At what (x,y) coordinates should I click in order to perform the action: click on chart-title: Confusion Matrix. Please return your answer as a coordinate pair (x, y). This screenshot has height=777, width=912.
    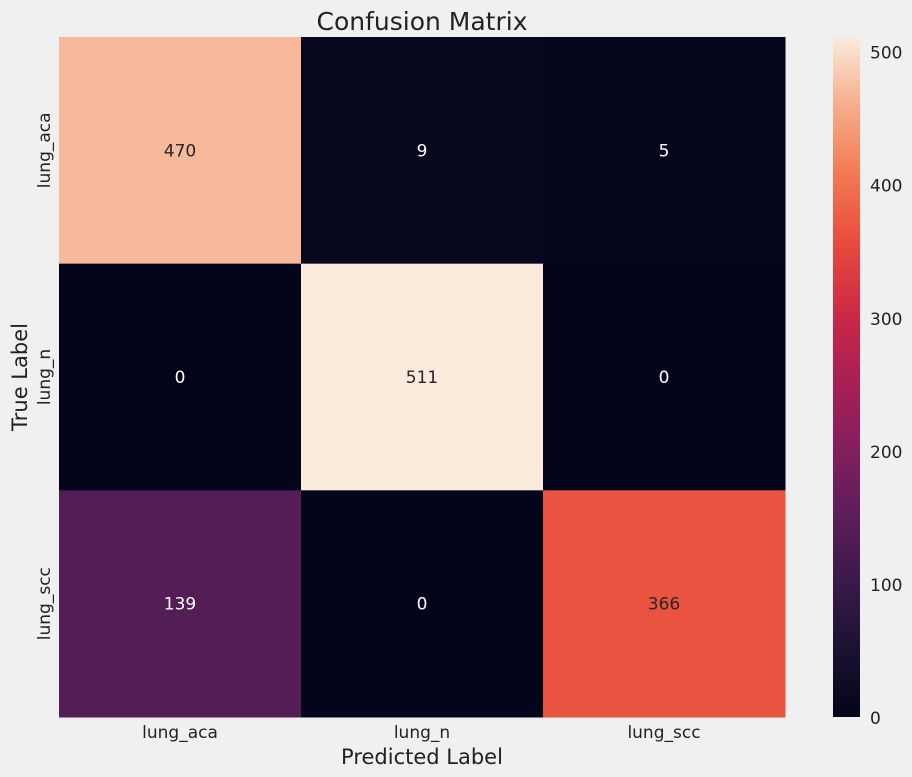
    Looking at the image, I should click on (421, 21).